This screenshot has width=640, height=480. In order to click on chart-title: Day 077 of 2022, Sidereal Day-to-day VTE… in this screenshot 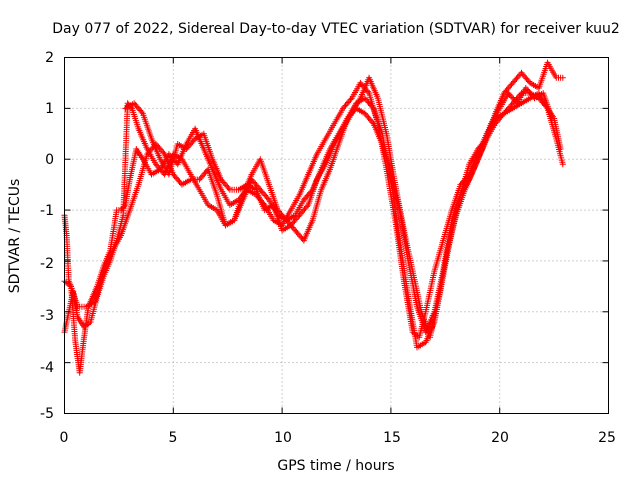, I will do `click(336, 29)`.